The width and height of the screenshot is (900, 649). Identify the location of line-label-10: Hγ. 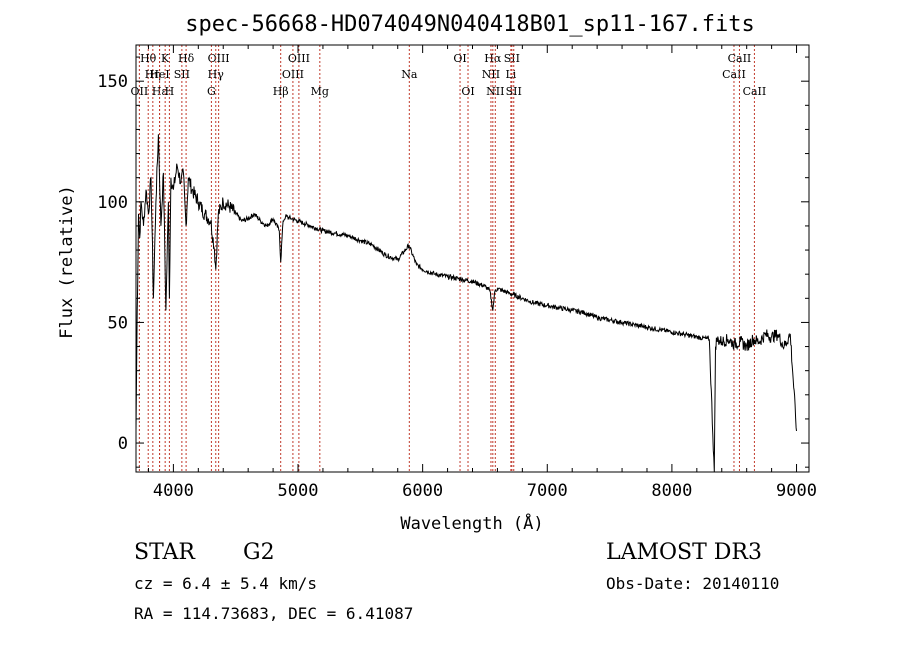
(216, 74).